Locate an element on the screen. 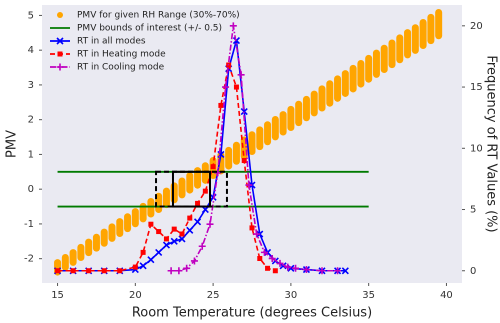 This screenshot has height=323, width=500. y2-tick-label: 10 is located at coordinates (476, 148).